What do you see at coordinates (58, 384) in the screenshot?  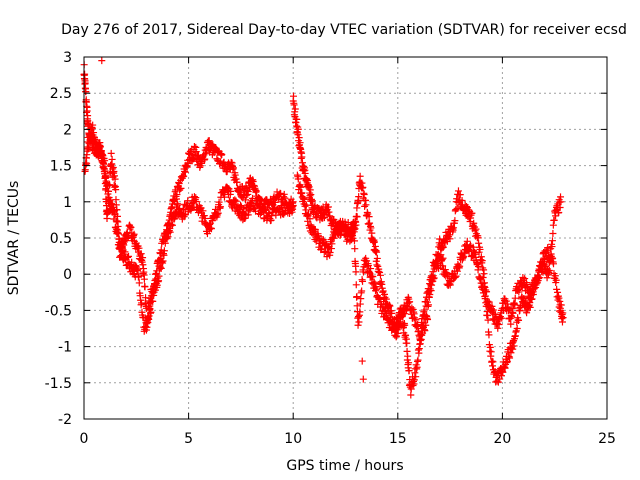 I see `y-tick-label: -1.5` at bounding box center [58, 384].